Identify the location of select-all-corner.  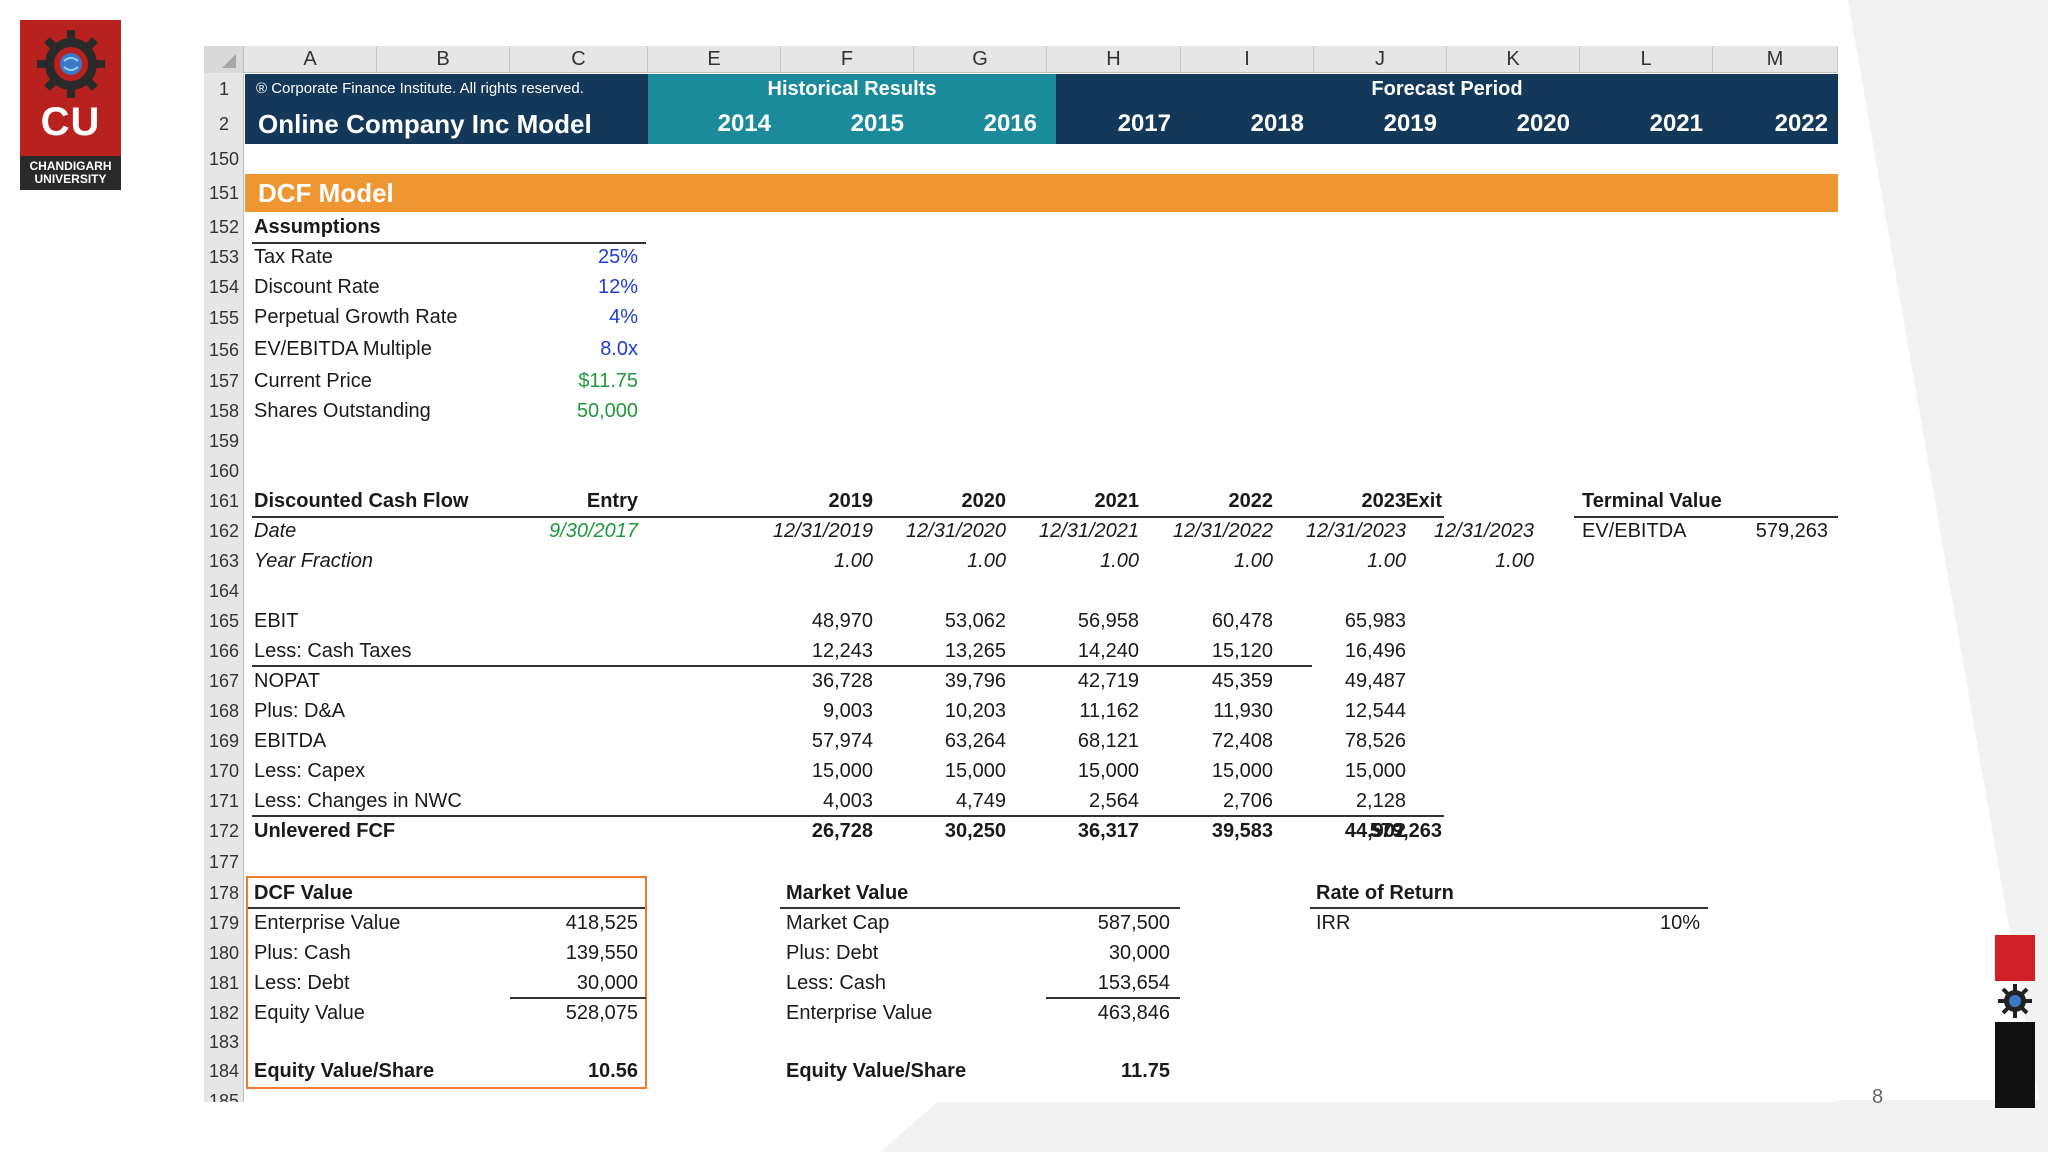
(224, 59).